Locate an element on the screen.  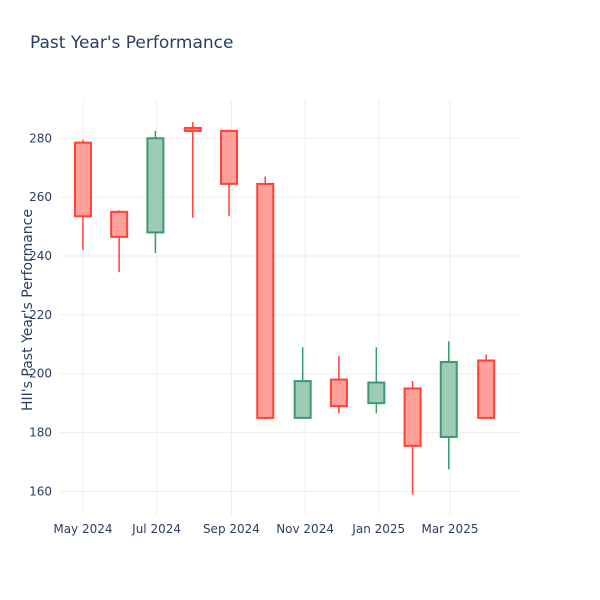
y-tick-label: 160 is located at coordinates (40, 491).